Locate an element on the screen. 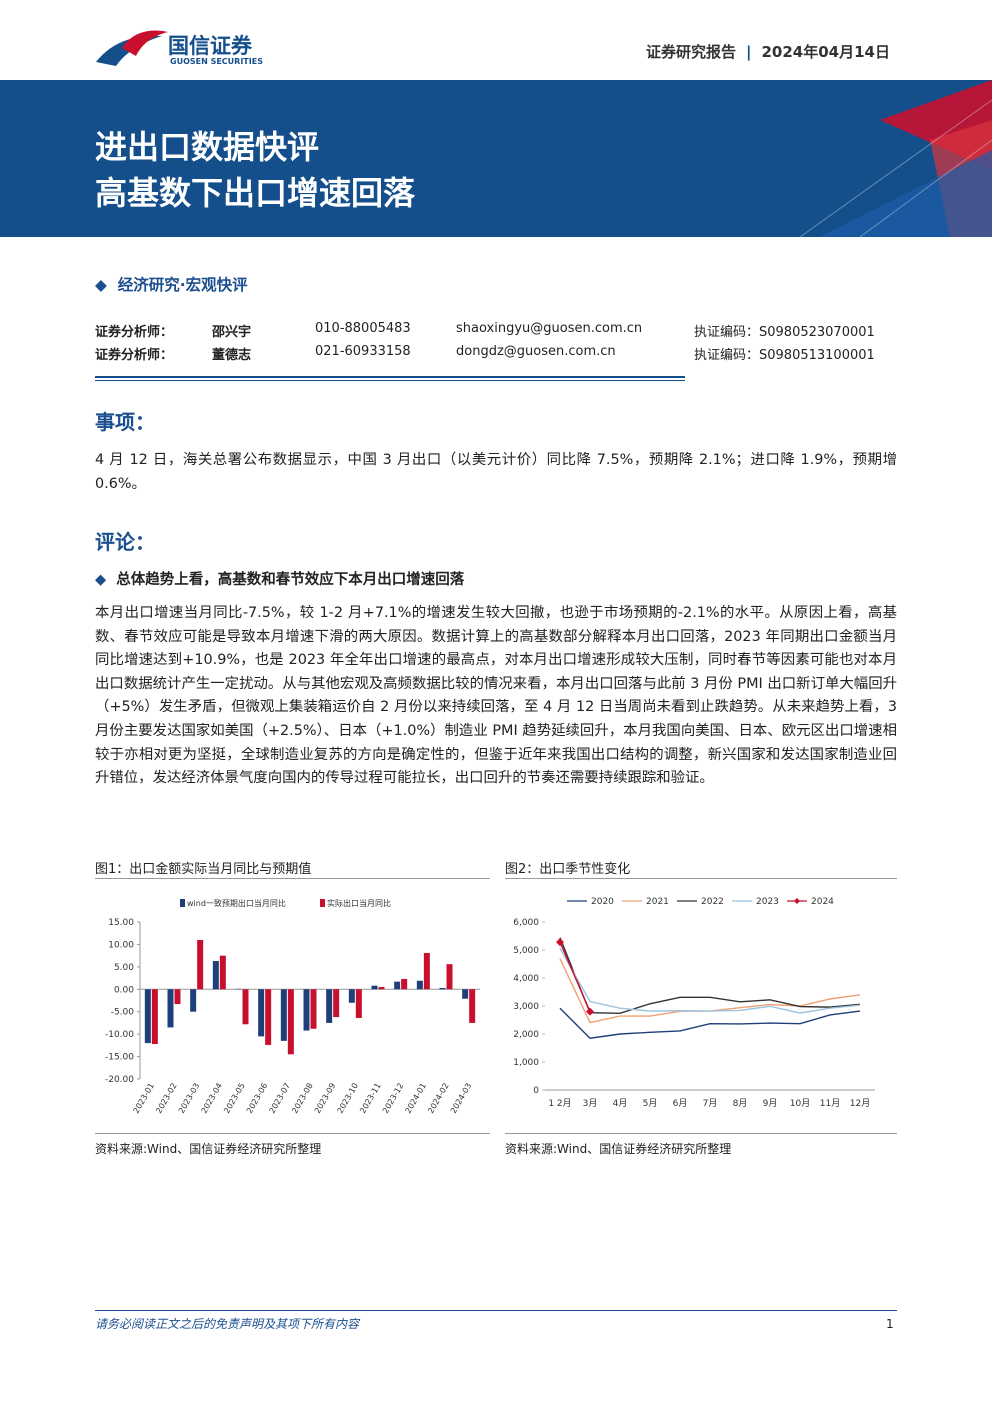 Image resolution: width=992 pixels, height=1403 pixels. section-heading: 评论： is located at coordinates (125, 542).